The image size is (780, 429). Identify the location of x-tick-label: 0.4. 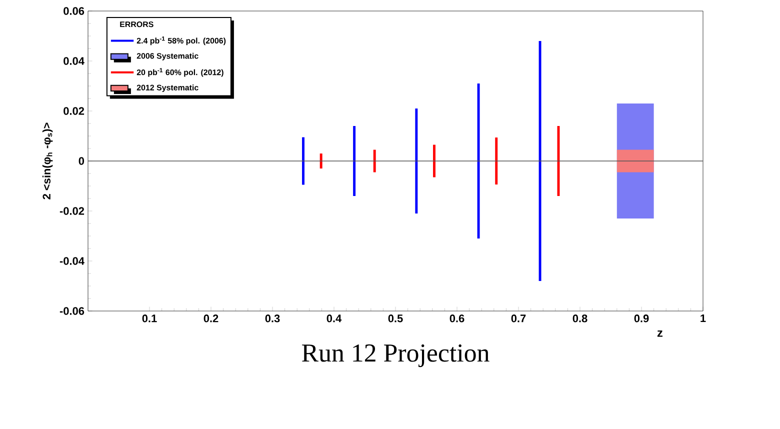
(334, 318).